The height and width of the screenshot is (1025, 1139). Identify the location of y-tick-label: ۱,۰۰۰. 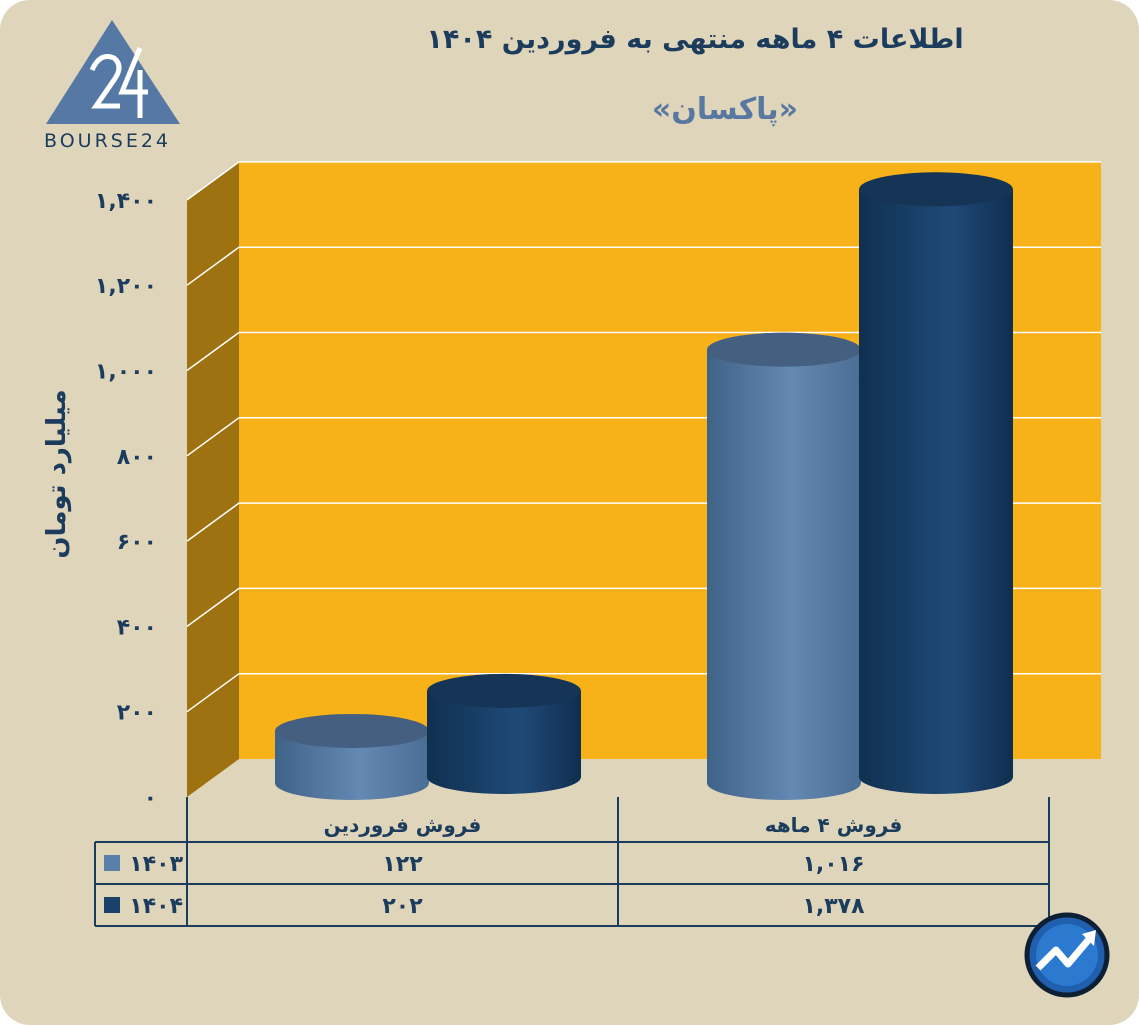
(126, 372).